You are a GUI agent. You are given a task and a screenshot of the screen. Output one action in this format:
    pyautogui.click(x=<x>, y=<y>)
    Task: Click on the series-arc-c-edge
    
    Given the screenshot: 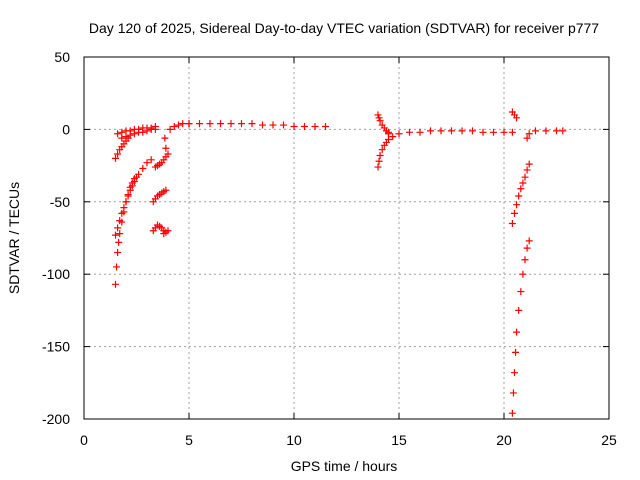 What is the action you would take?
    pyautogui.click(x=166, y=186)
    